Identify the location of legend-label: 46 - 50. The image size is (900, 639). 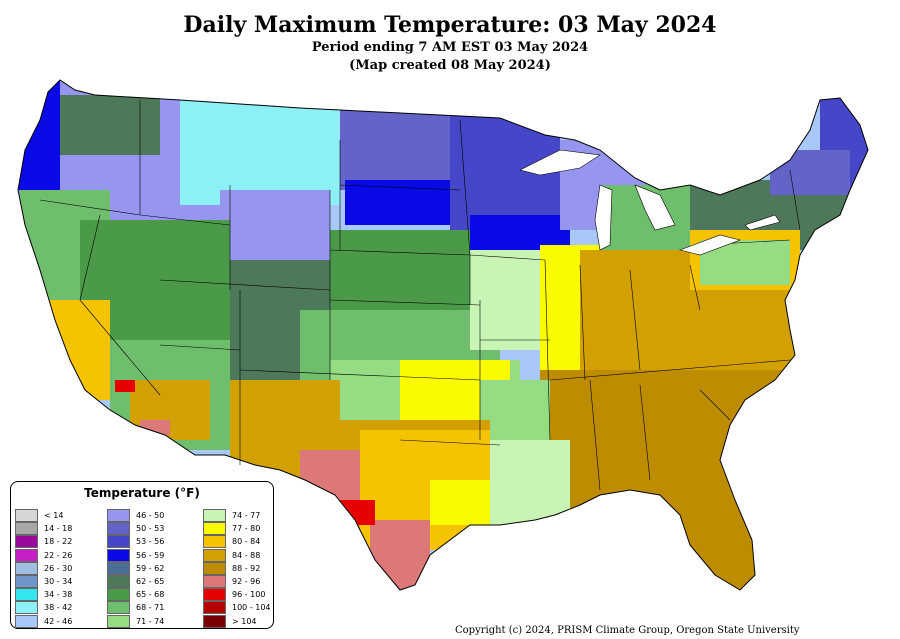
(150, 515).